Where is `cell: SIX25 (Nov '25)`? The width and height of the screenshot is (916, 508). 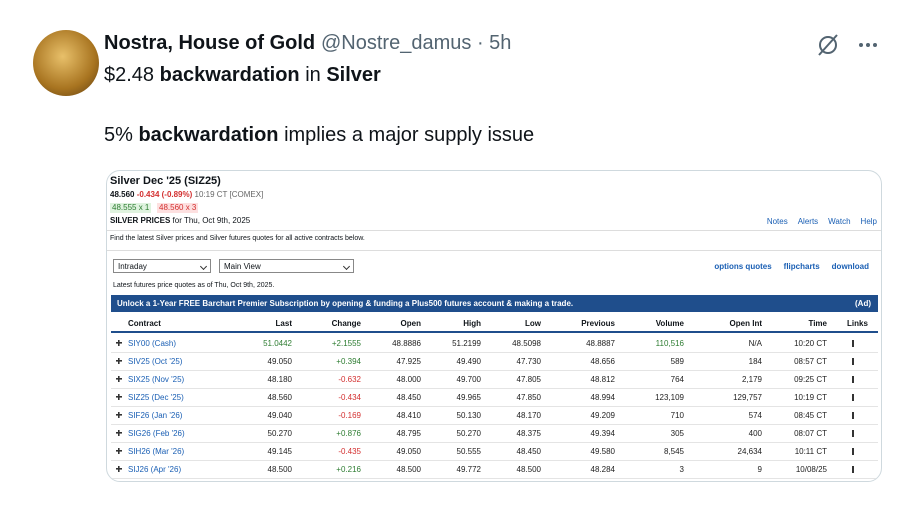
cell: SIX25 (Nov '25) is located at coordinates (156, 379).